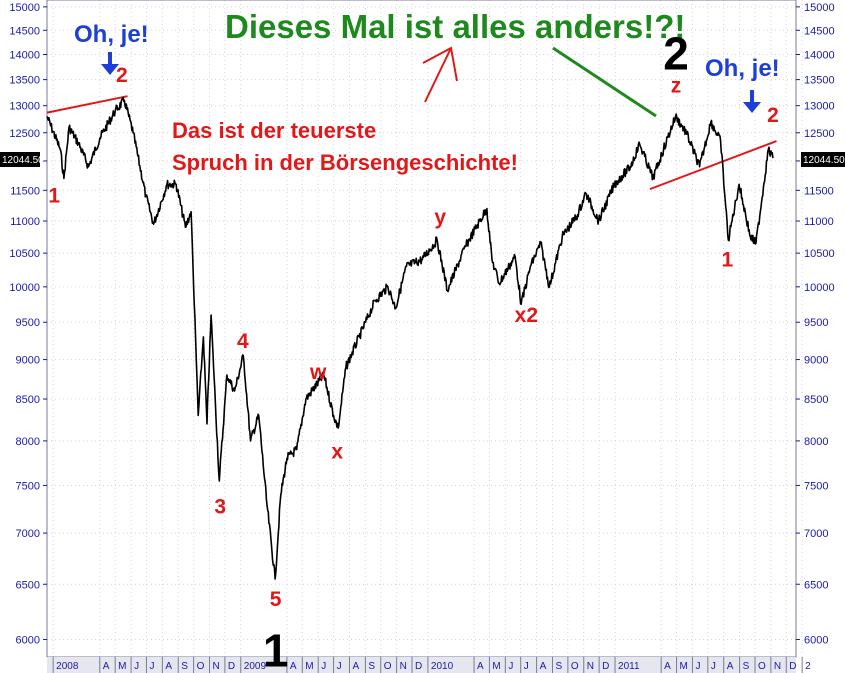 Image resolution: width=845 pixels, height=673 pixels. I want to click on wave-label: 2, so click(122, 75).